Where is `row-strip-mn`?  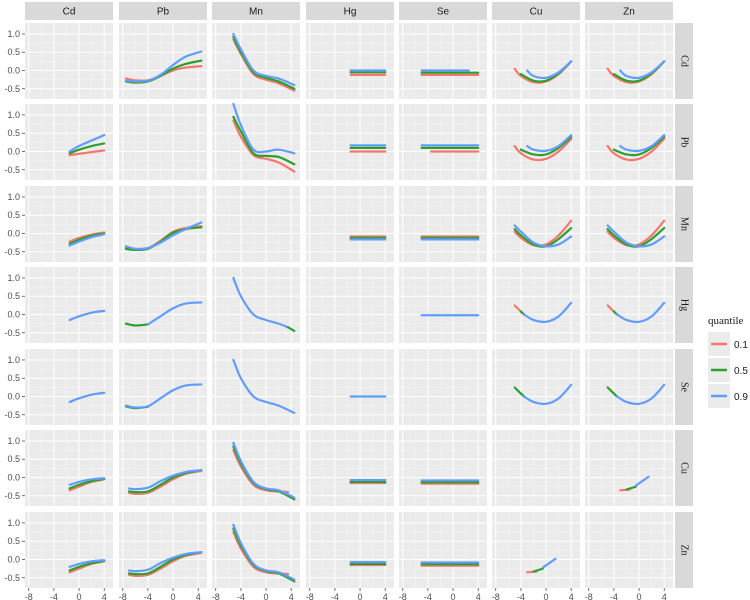 row-strip-mn is located at coordinates (684, 224).